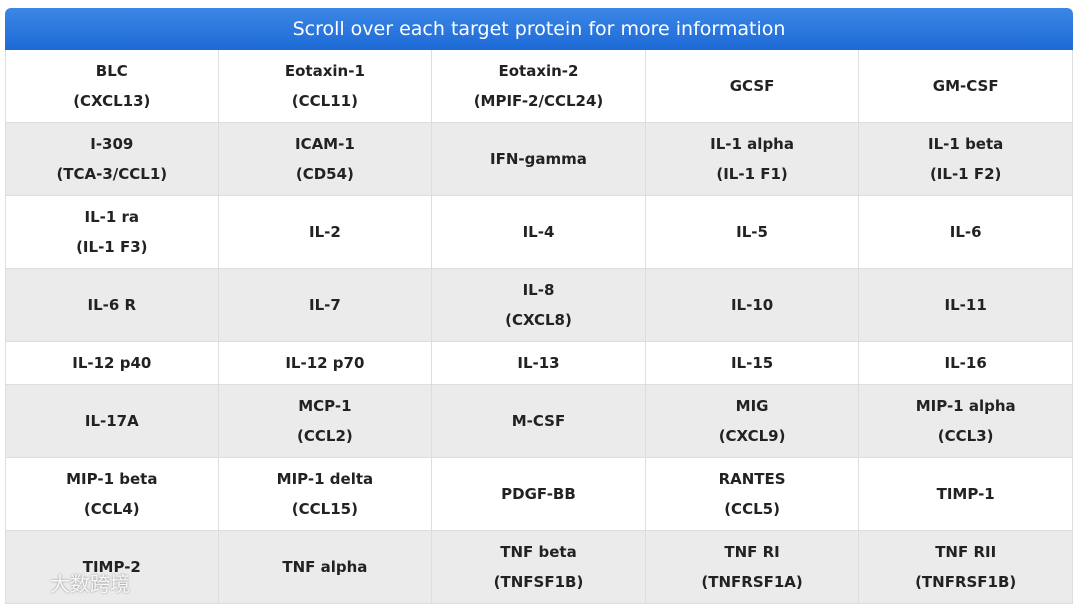 The width and height of the screenshot is (1080, 604). I want to click on table-row: IL-1 ra (IL-1 F3) IL-2 IL-4 IL-5 IL-6, so click(539, 232).